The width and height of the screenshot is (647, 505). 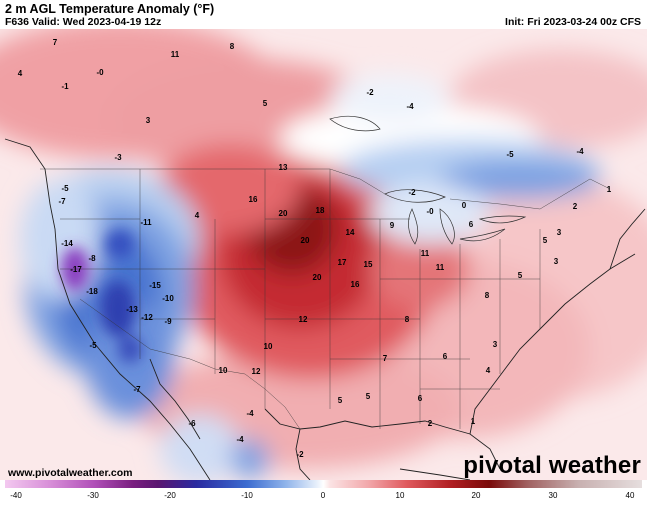 I want to click on colorbar-tick: 20, so click(x=476, y=495).